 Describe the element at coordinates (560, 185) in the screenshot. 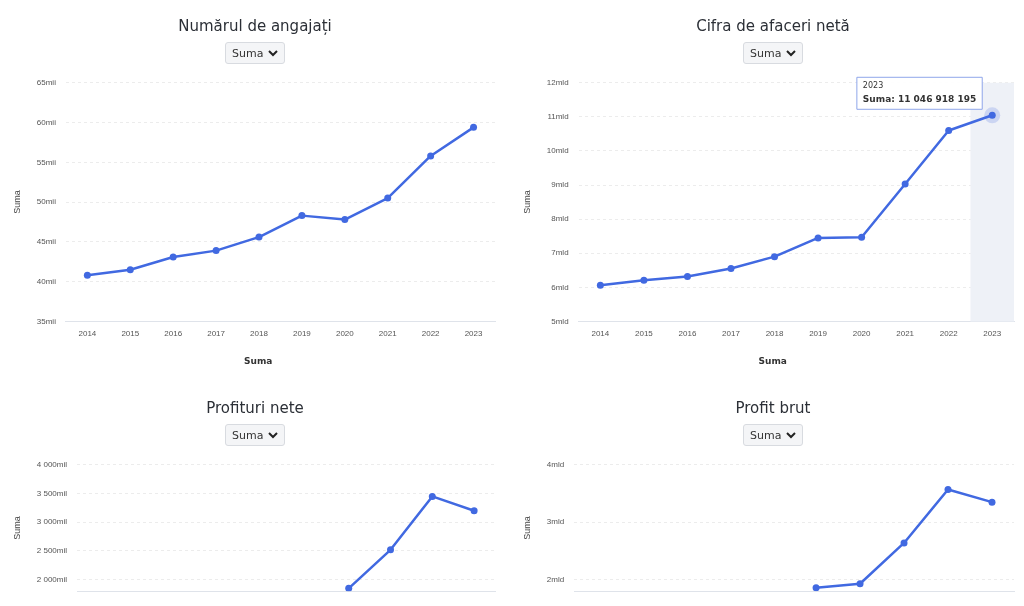

I see `y-tick-label: 9mld` at that location.